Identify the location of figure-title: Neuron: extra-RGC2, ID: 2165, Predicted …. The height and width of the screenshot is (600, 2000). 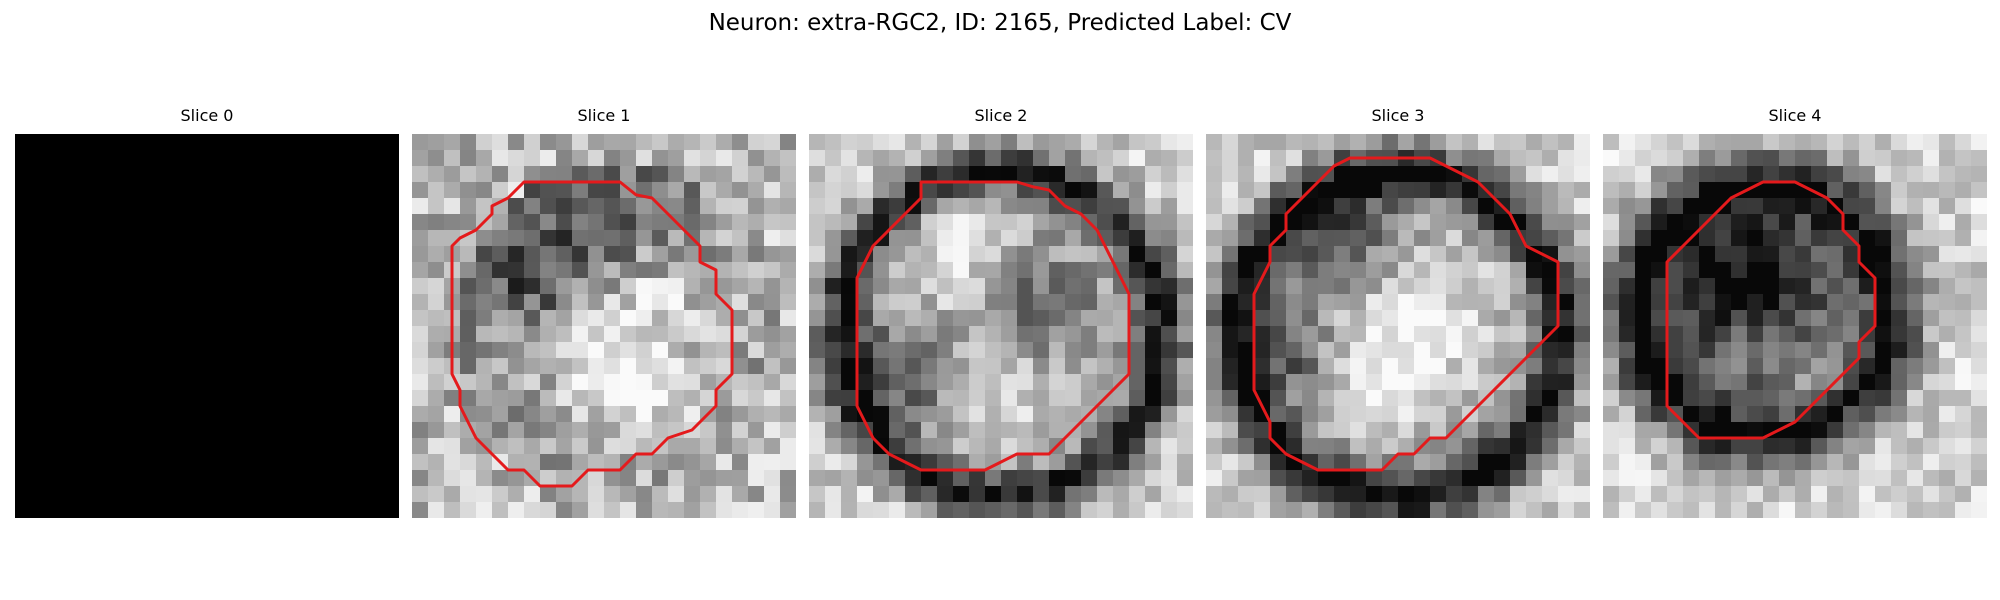
(1000, 23).